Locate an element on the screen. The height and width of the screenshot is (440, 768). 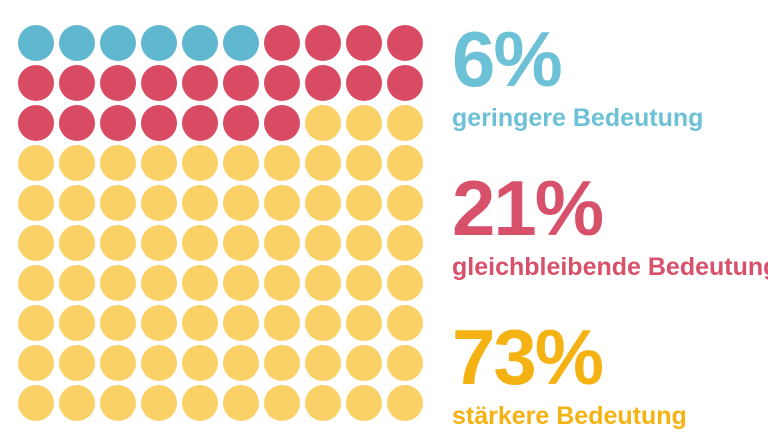
stat-value-staerkere: 73% is located at coordinates (528, 356).